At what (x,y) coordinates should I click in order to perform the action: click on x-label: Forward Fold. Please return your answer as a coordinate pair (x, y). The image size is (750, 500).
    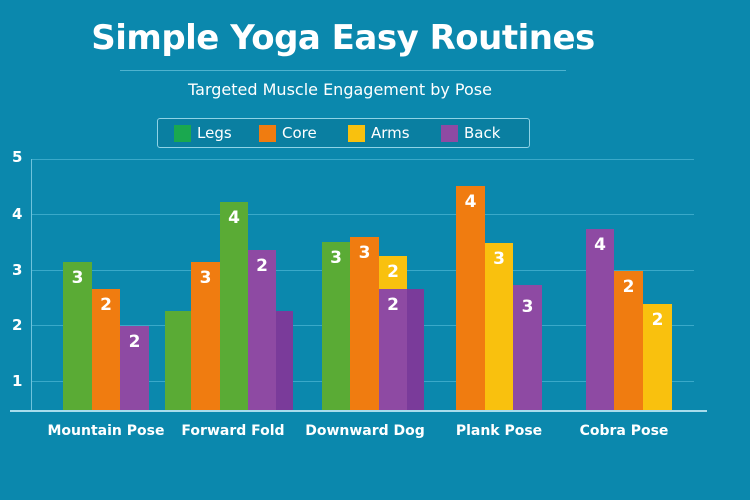
    Looking at the image, I should click on (233, 431).